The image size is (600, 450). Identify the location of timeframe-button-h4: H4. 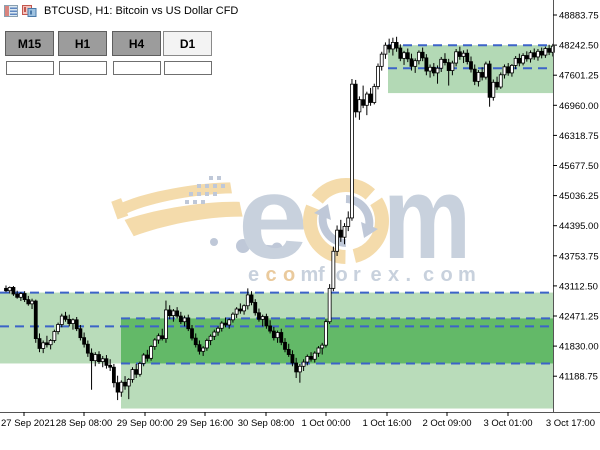
(136, 43).